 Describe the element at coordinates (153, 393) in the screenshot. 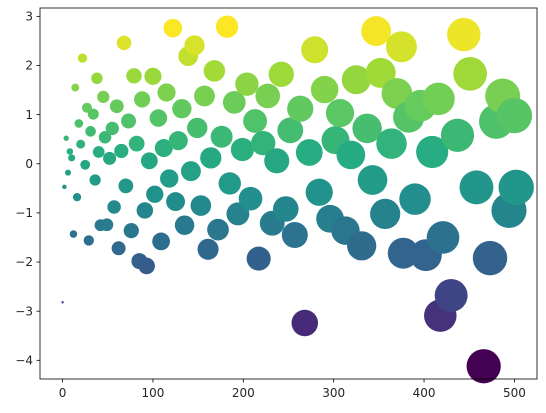

I see `x-tick-label: 100` at that location.